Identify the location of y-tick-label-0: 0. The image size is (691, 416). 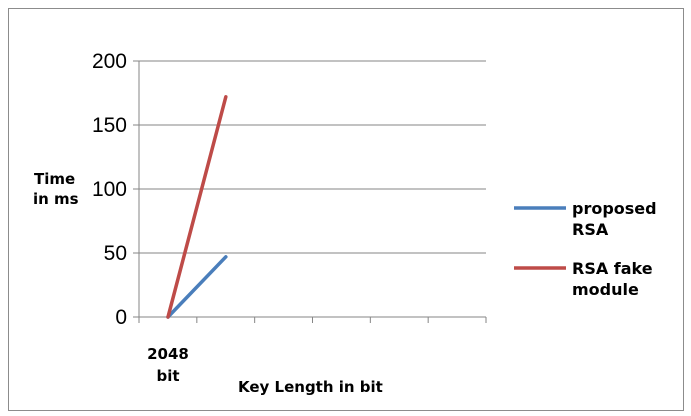
(121, 317).